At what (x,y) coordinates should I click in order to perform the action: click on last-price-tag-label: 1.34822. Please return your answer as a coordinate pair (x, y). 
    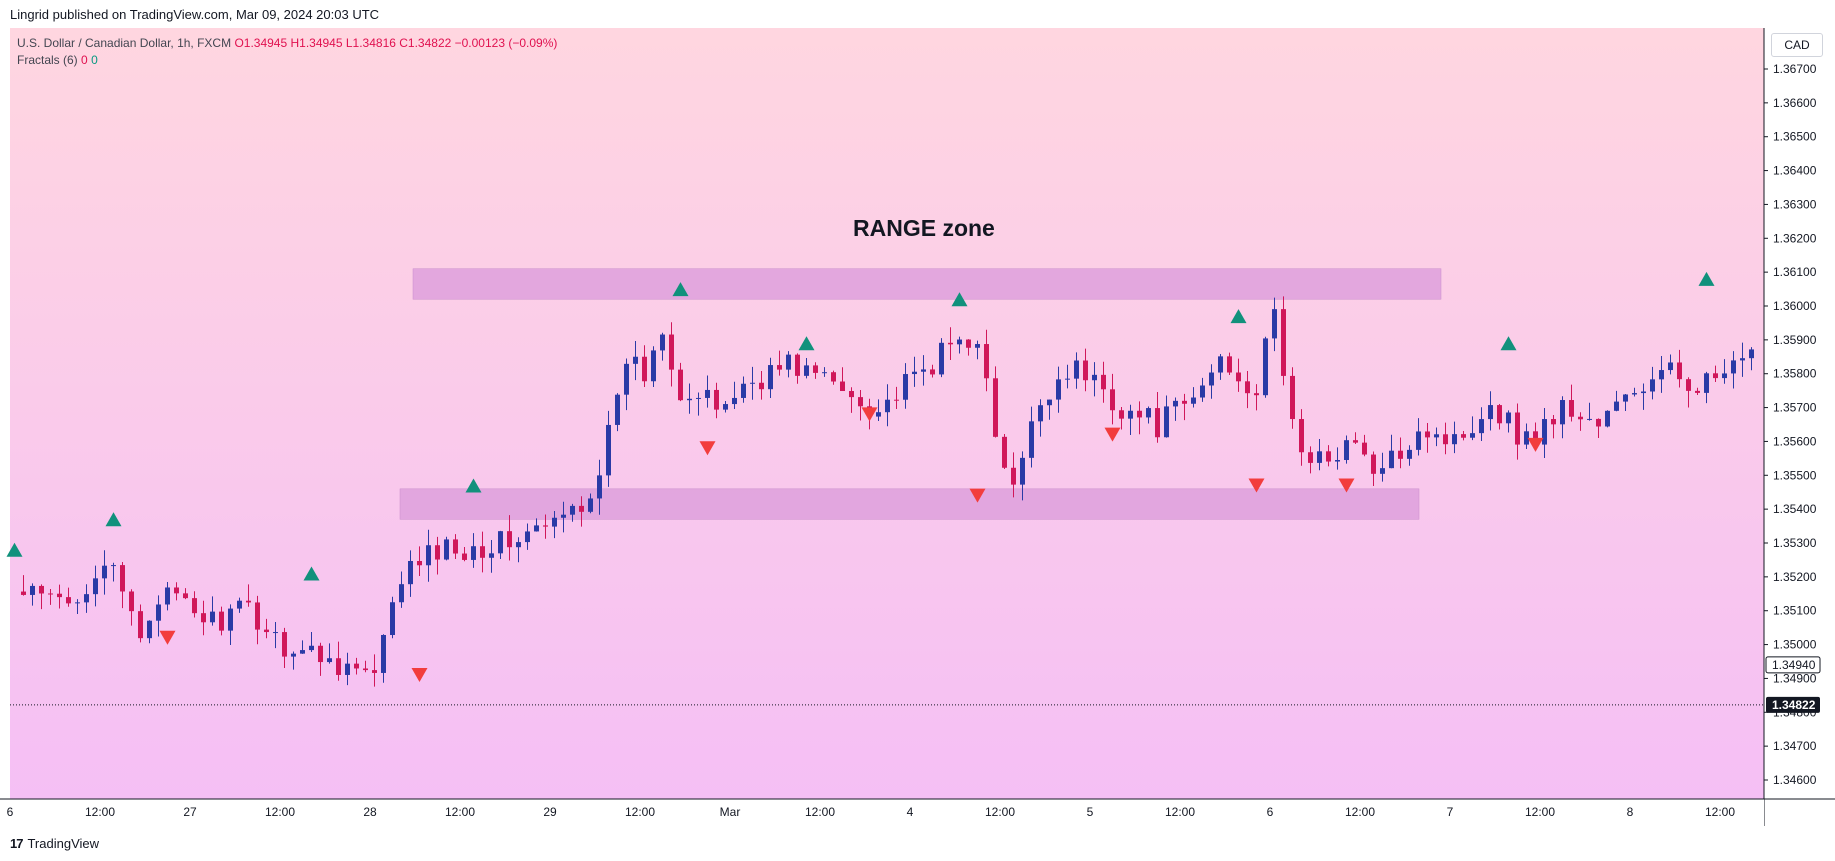
    Looking at the image, I should click on (1794, 705).